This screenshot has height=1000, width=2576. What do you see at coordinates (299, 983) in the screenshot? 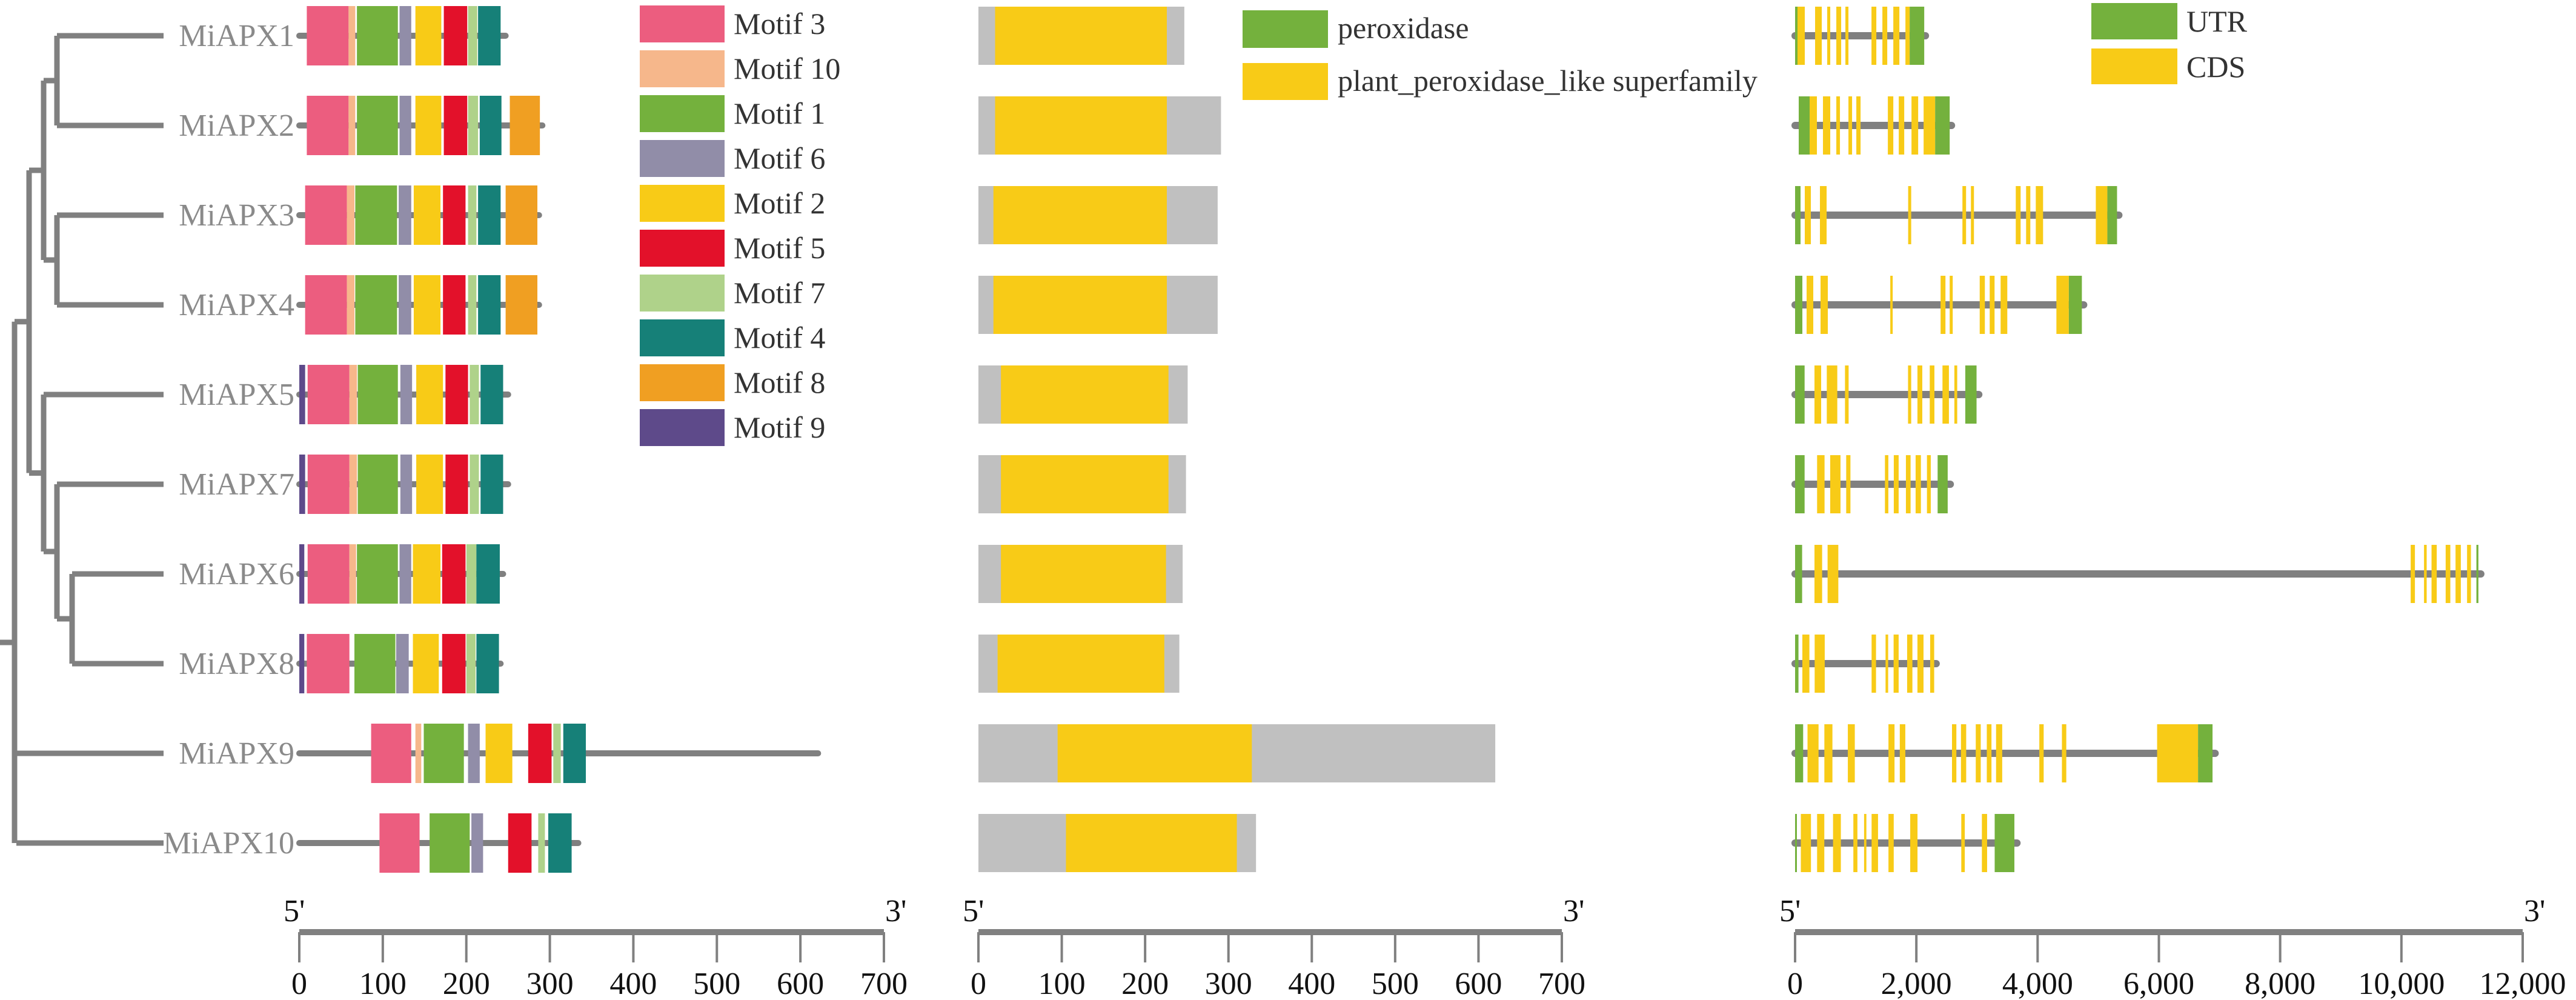
I see `axis-tick-label: 0` at bounding box center [299, 983].